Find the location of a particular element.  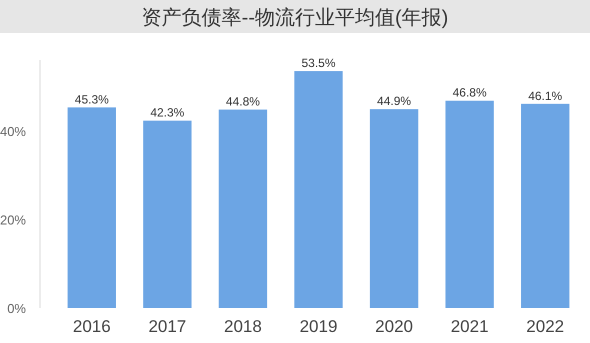

x-tick-label: 2020 is located at coordinates (394, 326).